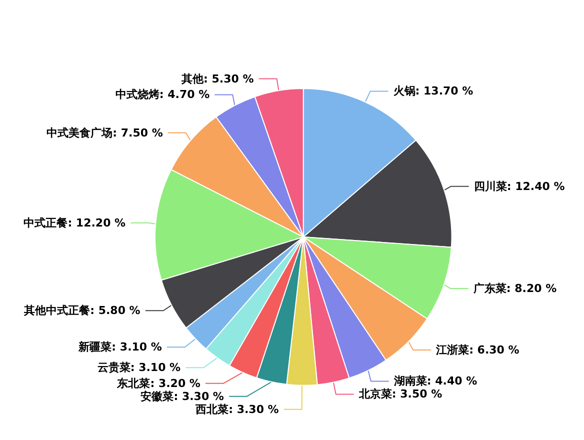  I want to click on slice-label: 云贵菜: 3.10 %, so click(139, 367).